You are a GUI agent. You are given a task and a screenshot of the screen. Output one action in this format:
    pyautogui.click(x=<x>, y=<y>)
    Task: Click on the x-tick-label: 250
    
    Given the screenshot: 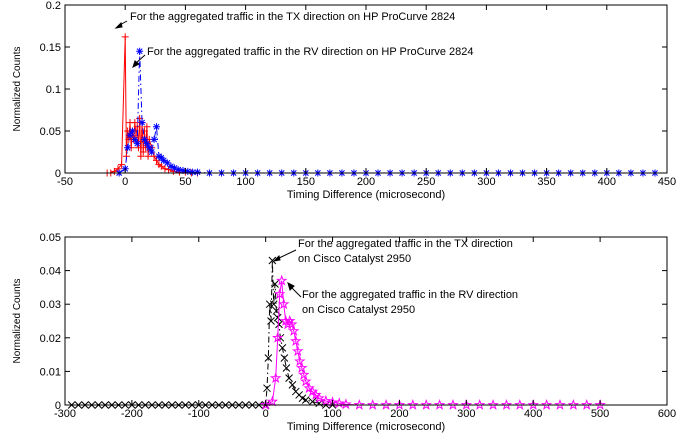 What is the action you would take?
    pyautogui.click(x=426, y=182)
    